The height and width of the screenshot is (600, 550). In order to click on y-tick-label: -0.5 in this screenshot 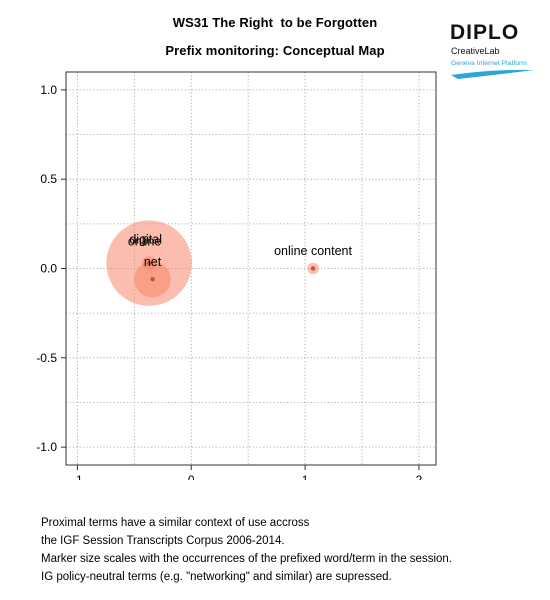, I will do `click(46, 358)`.